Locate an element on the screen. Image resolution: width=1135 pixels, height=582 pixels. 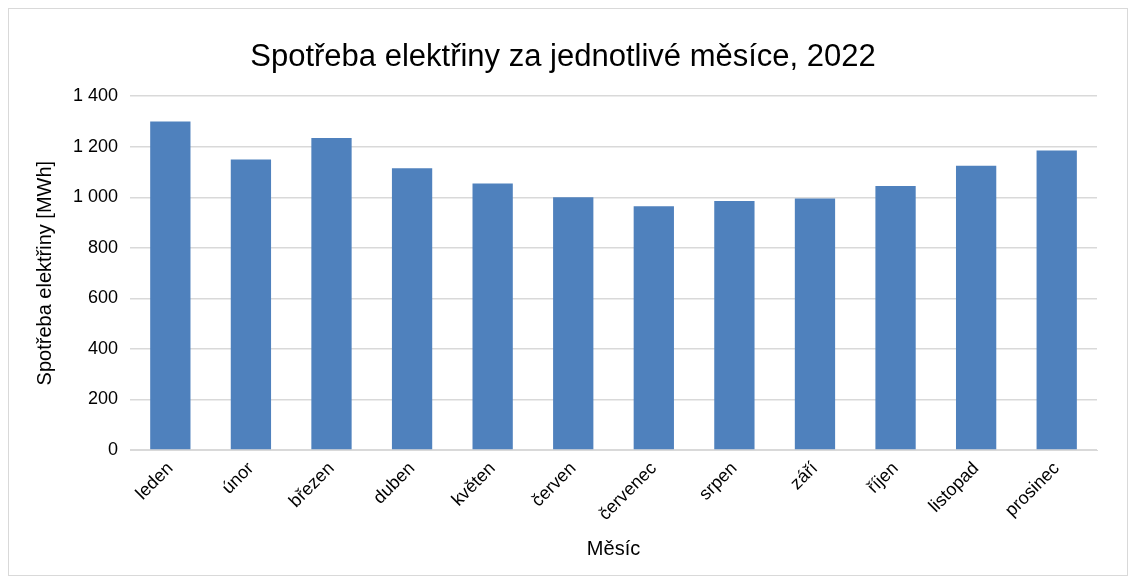
y-tick-label: 600 is located at coordinates (103, 297).